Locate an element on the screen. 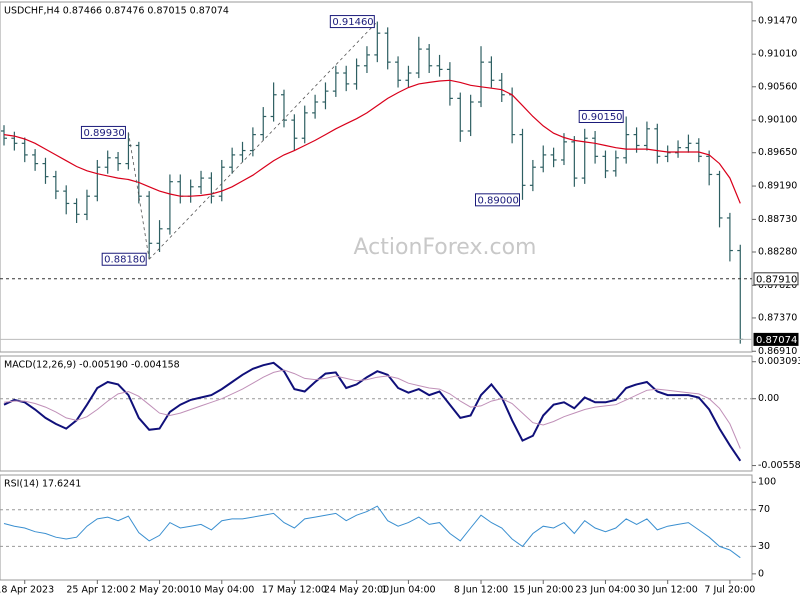 The width and height of the screenshot is (800, 600). y-tick-label: 0.90560 is located at coordinates (777, 86).